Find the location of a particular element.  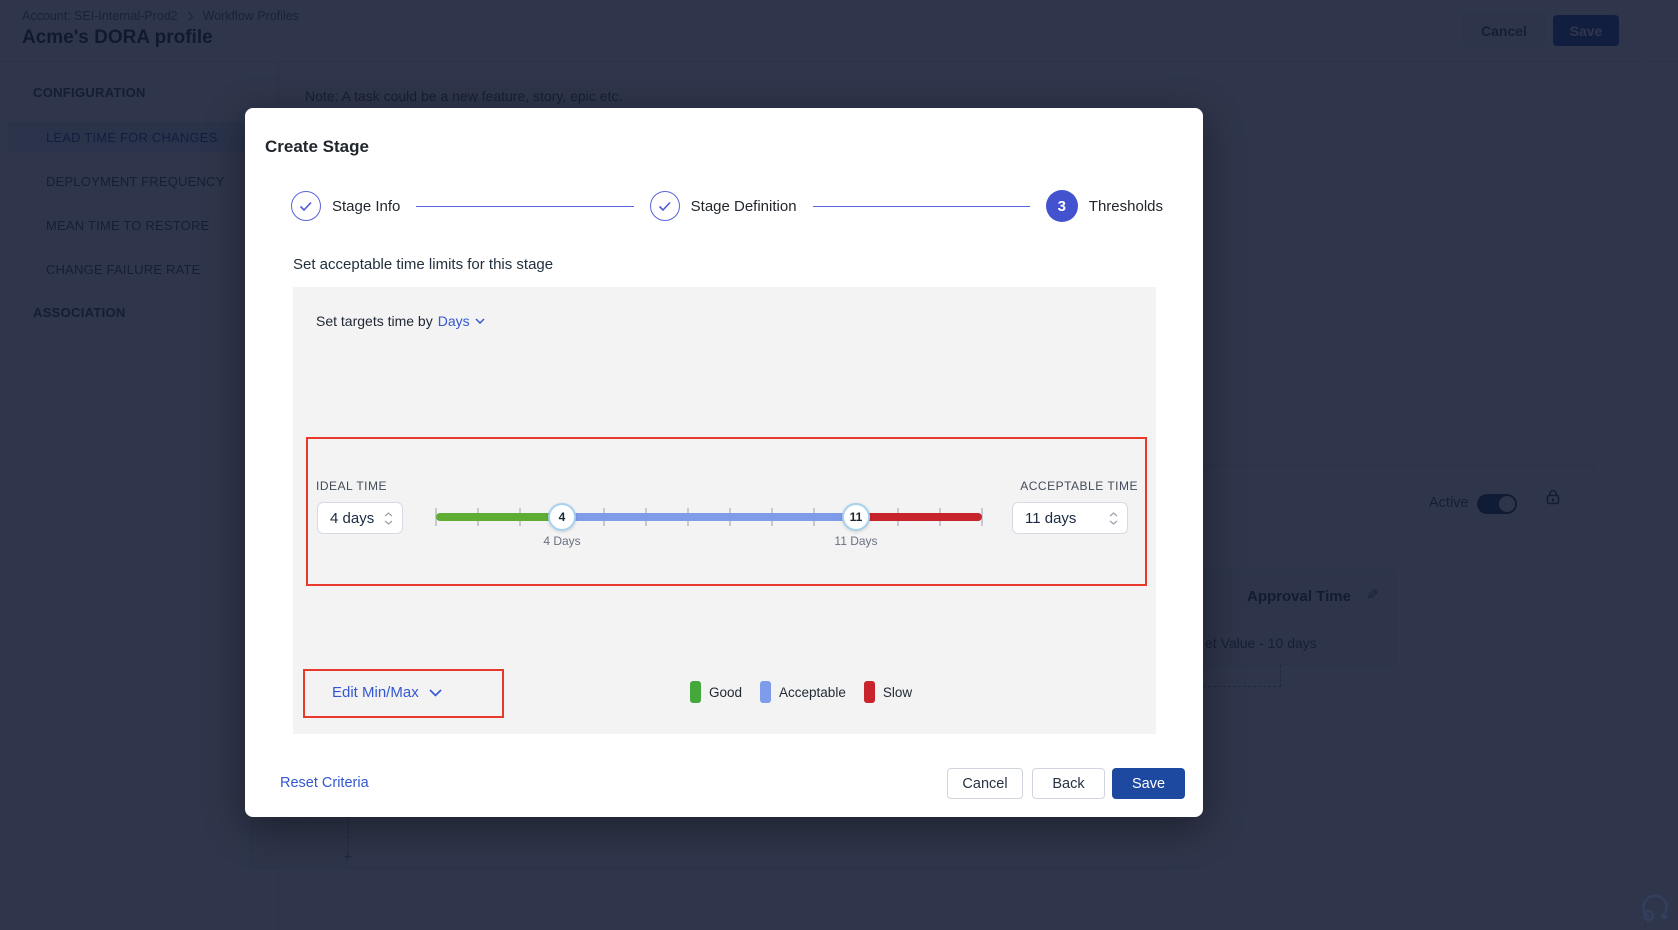

legend-label: Good is located at coordinates (726, 692).